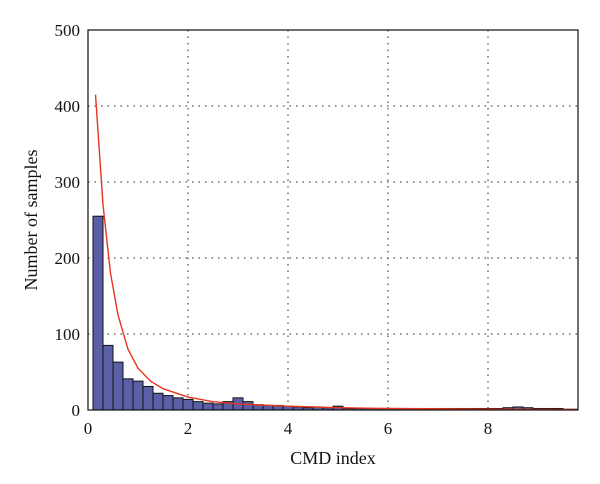 Image resolution: width=600 pixels, height=484 pixels. I want to click on x-tick-label: 2, so click(188, 428).